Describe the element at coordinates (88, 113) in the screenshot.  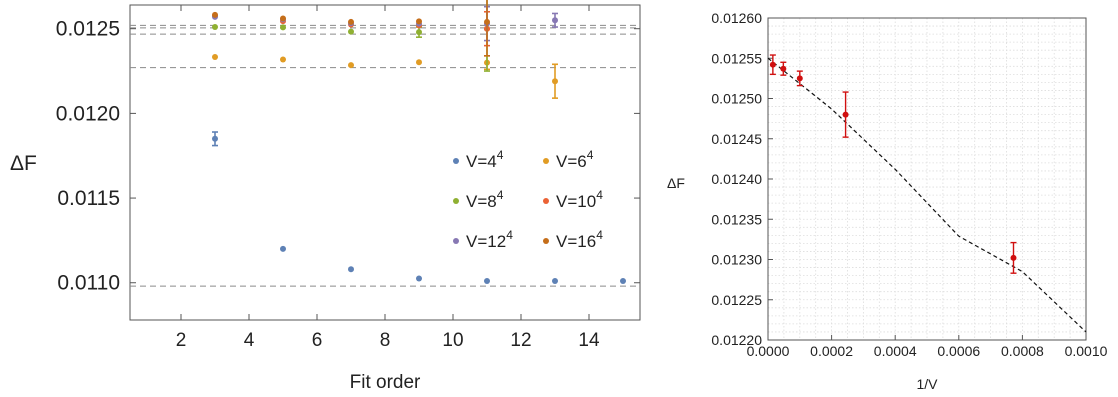
I see `y-tick-label: 0.0120` at that location.